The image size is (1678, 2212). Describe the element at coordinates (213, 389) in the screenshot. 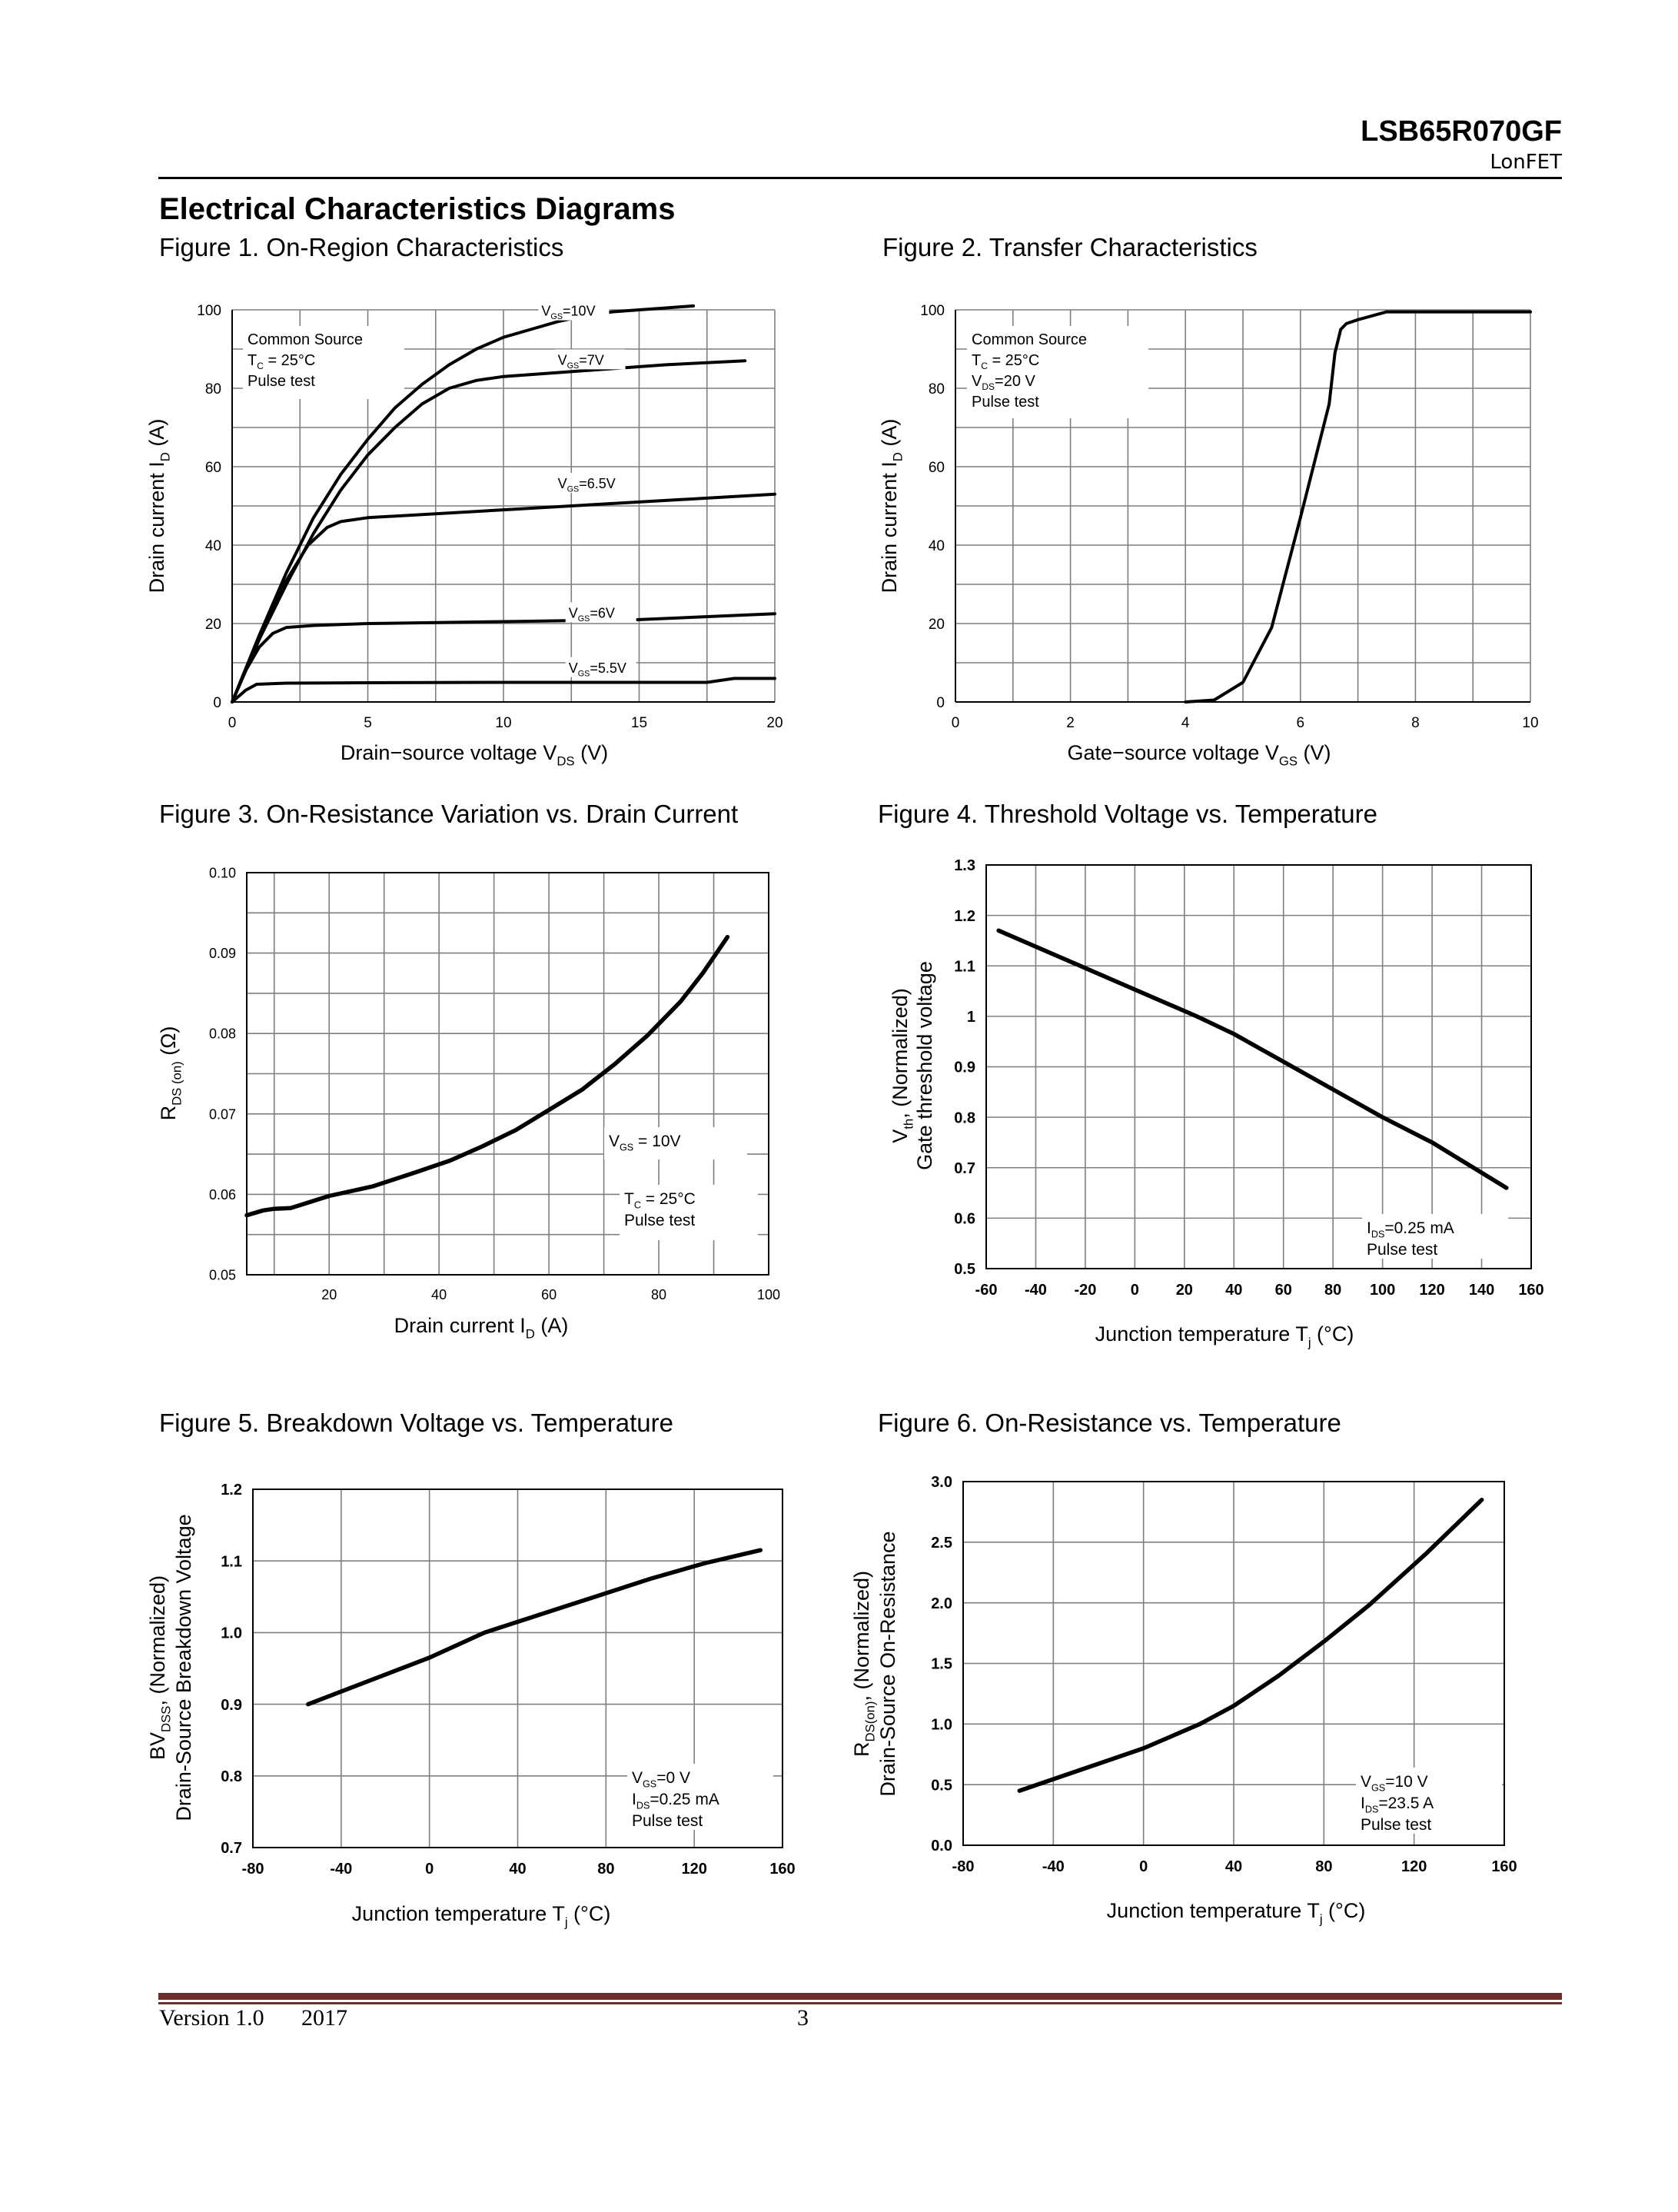

I see `y-tick-label: 80` at that location.